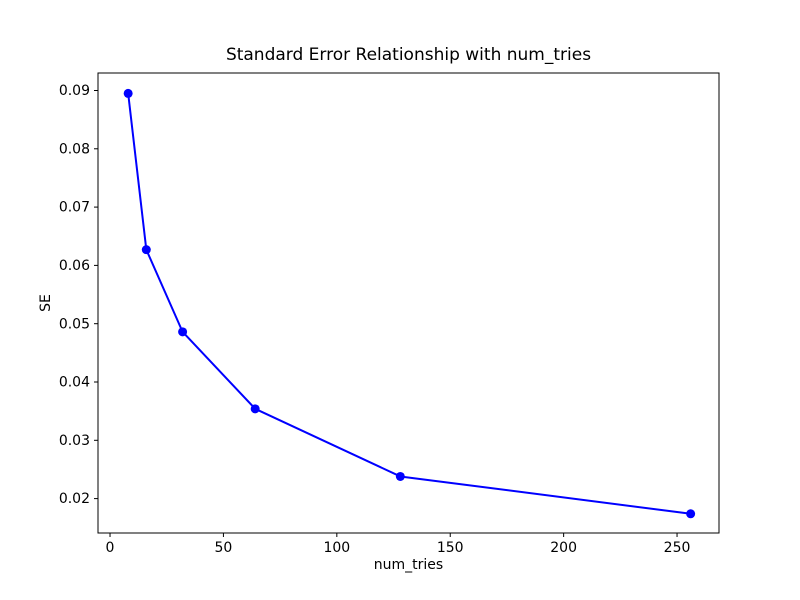 The height and width of the screenshot is (600, 800). I want to click on x-tick-label: 50, so click(224, 548).